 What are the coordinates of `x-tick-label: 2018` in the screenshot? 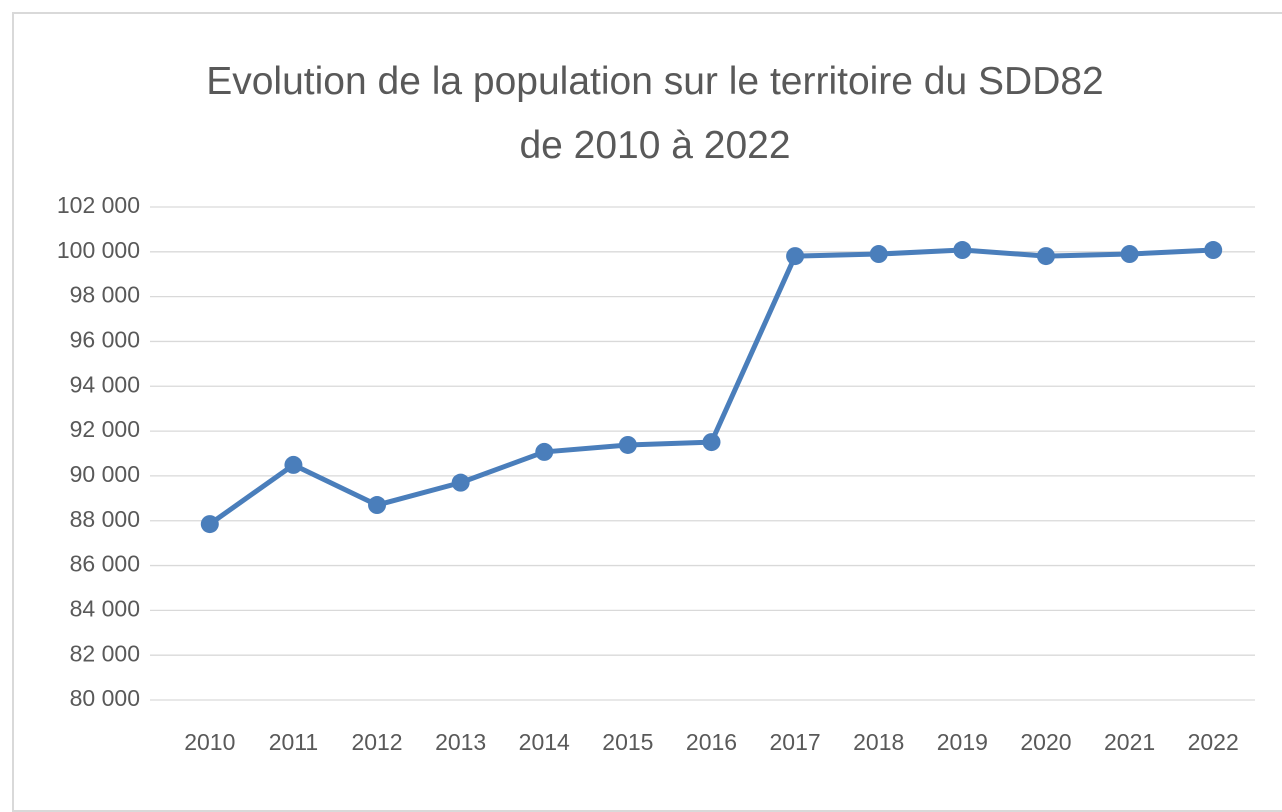 It's located at (878, 742).